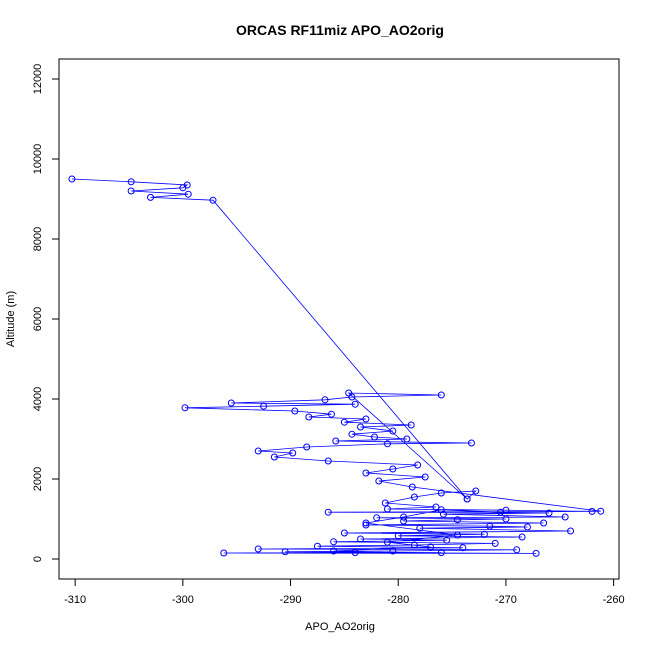 This screenshot has height=650, width=650. I want to click on y-tick-label: 4000, so click(38, 399).